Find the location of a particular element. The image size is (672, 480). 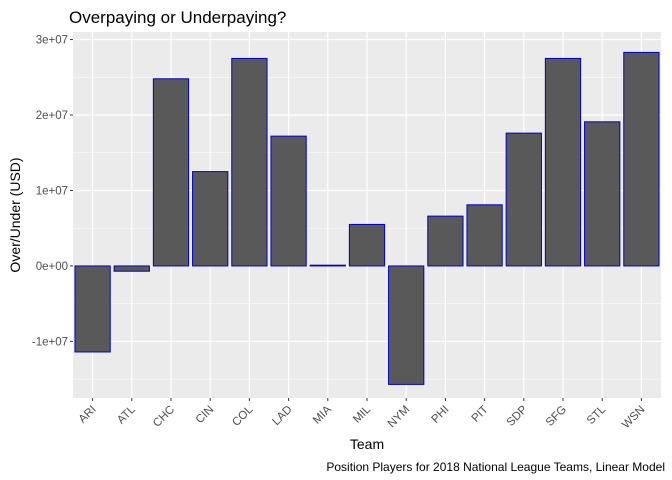

x-tick-label: CHC is located at coordinates (164, 417).